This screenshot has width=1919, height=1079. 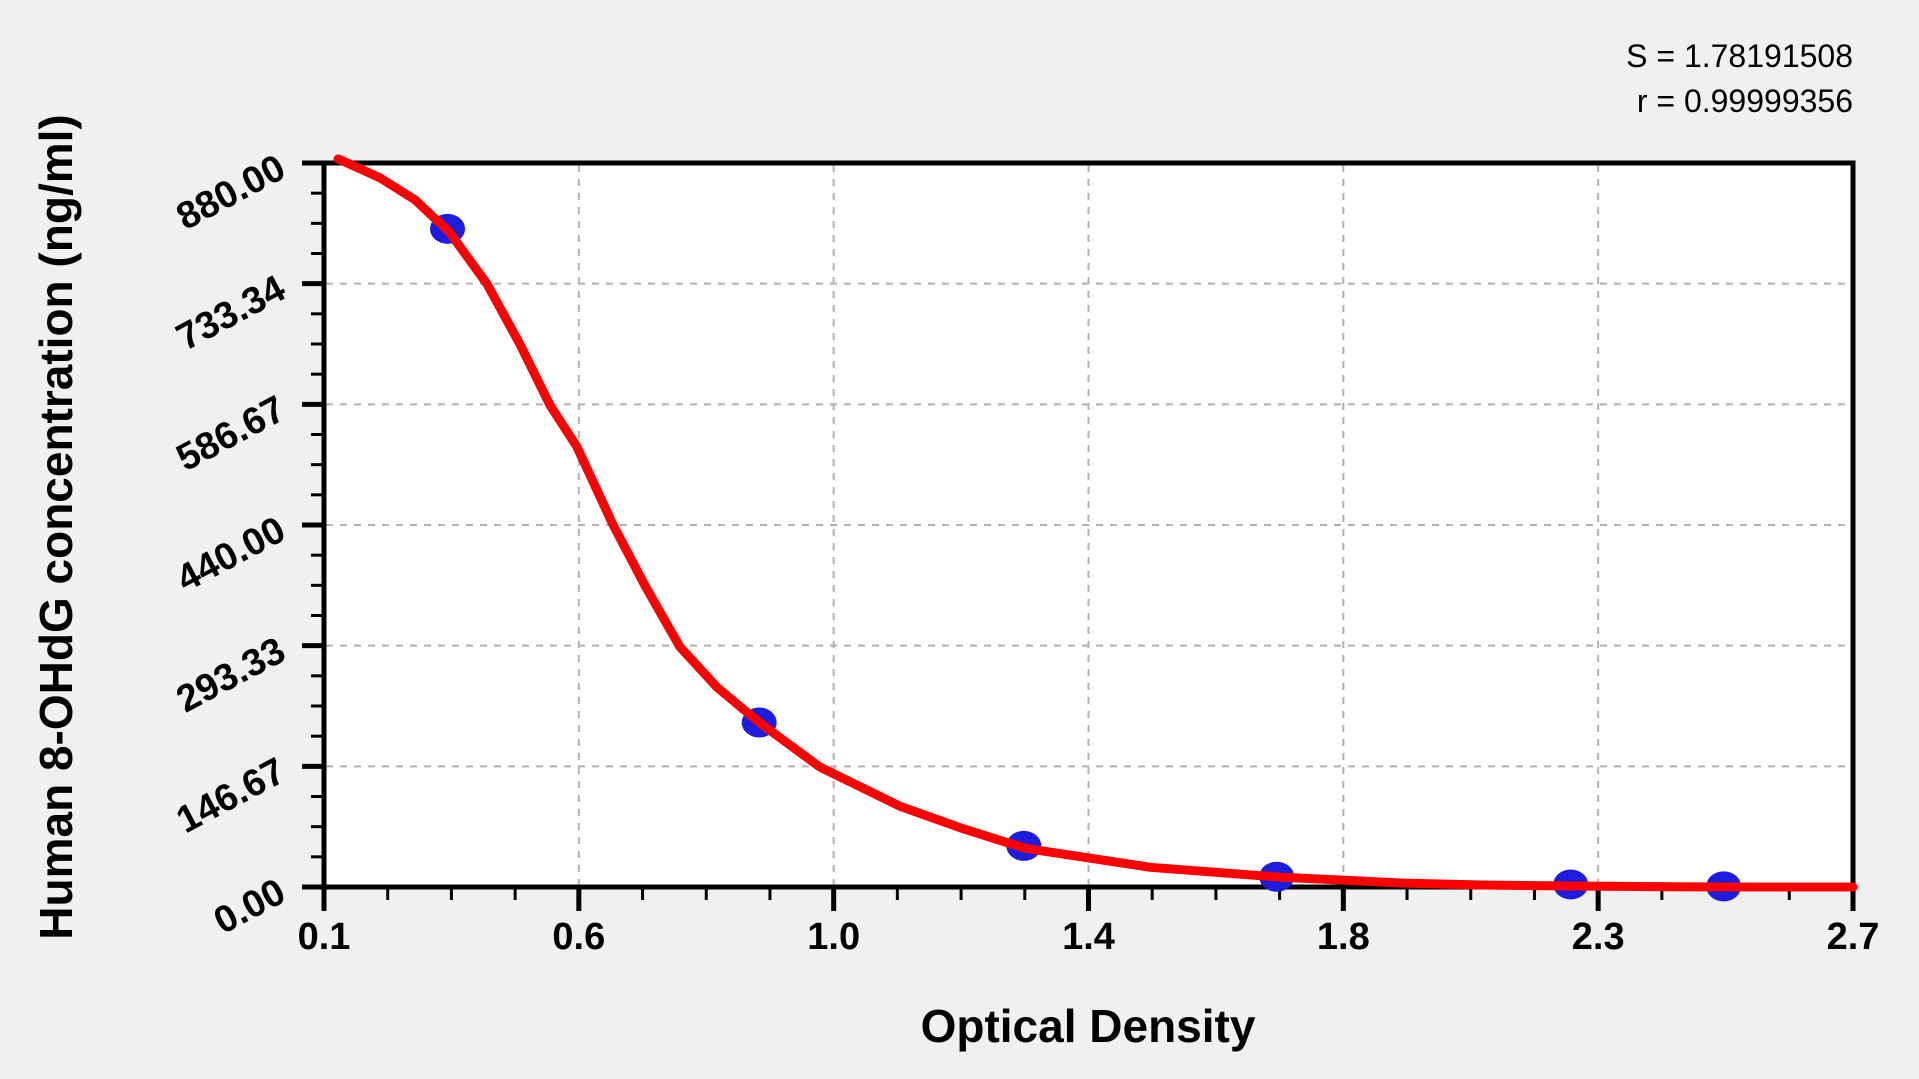 What do you see at coordinates (231, 193) in the screenshot?
I see `y-tick-label: 880.00` at bounding box center [231, 193].